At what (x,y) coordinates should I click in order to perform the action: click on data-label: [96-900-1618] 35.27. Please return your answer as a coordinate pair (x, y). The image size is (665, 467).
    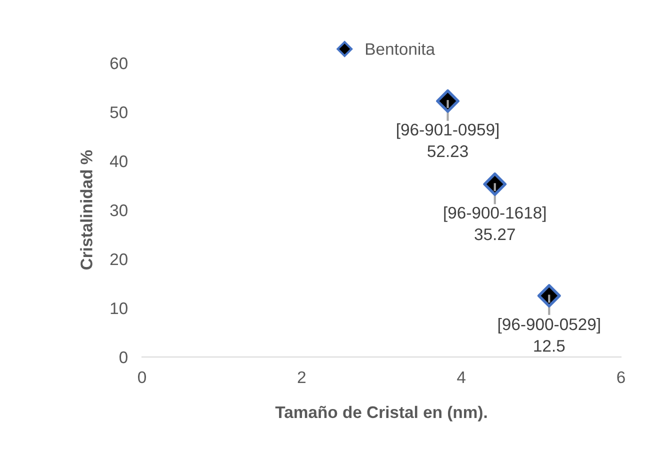
    Looking at the image, I should click on (495, 223).